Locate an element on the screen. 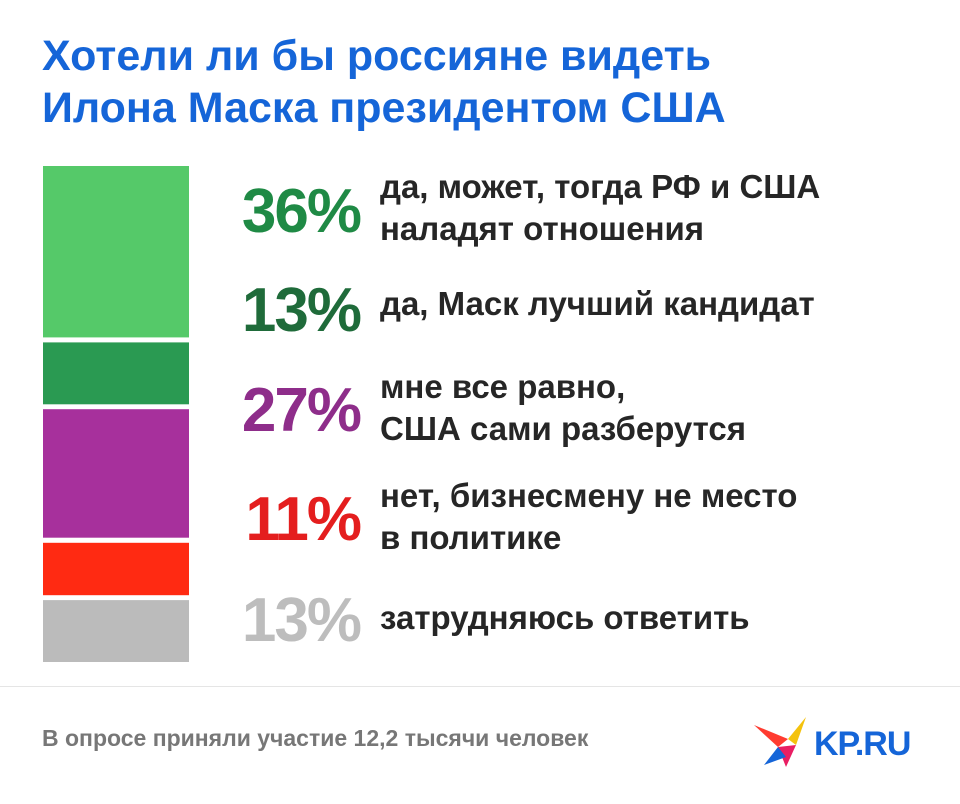  kp-logo: KP.RU is located at coordinates (842, 743).